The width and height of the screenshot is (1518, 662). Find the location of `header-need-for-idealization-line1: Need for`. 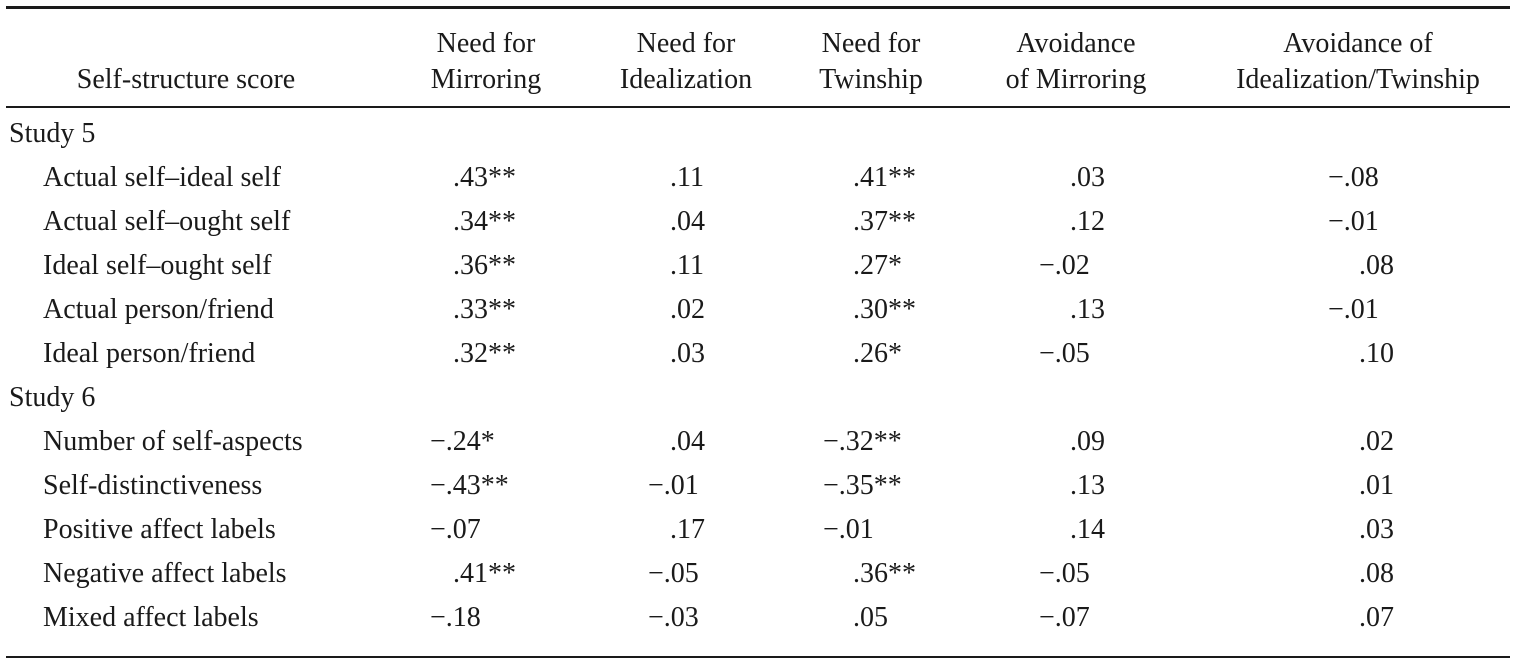

header-need-for-idealization-line1: Need for is located at coordinates (686, 43).